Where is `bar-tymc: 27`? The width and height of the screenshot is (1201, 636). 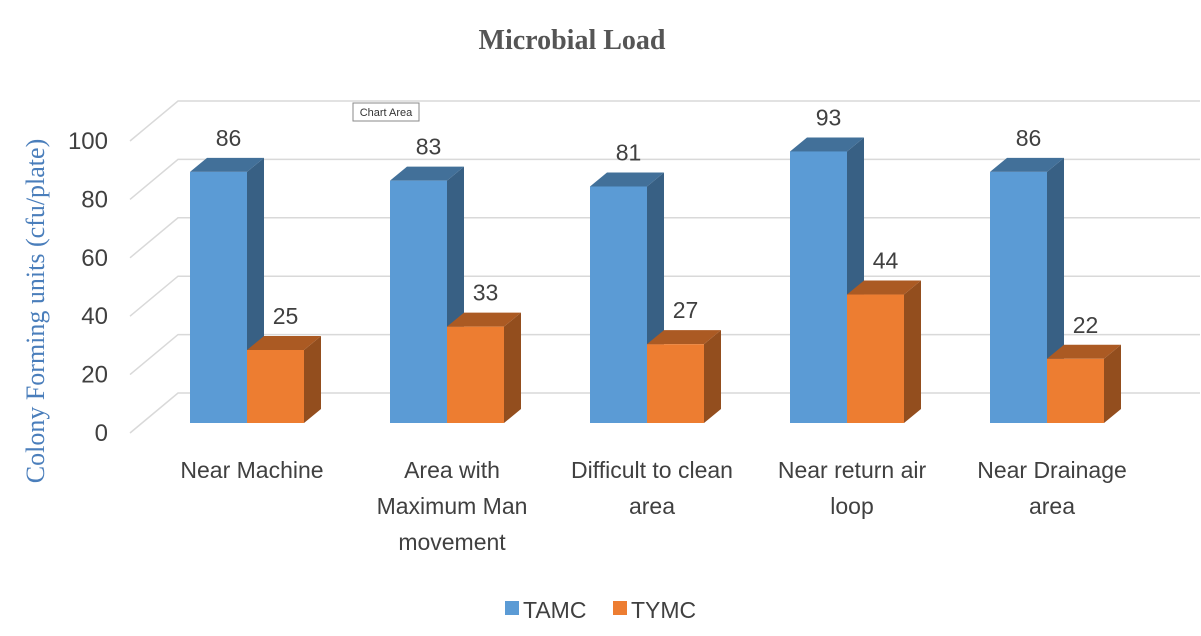
bar-tymc: 27 is located at coordinates (684, 360).